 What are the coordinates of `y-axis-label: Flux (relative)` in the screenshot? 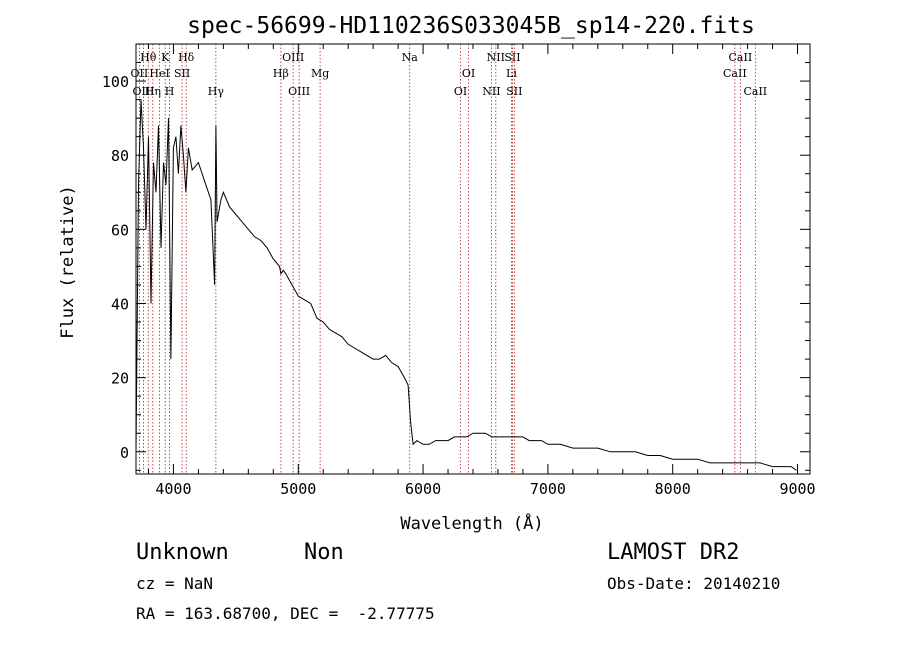 It's located at (68, 262).